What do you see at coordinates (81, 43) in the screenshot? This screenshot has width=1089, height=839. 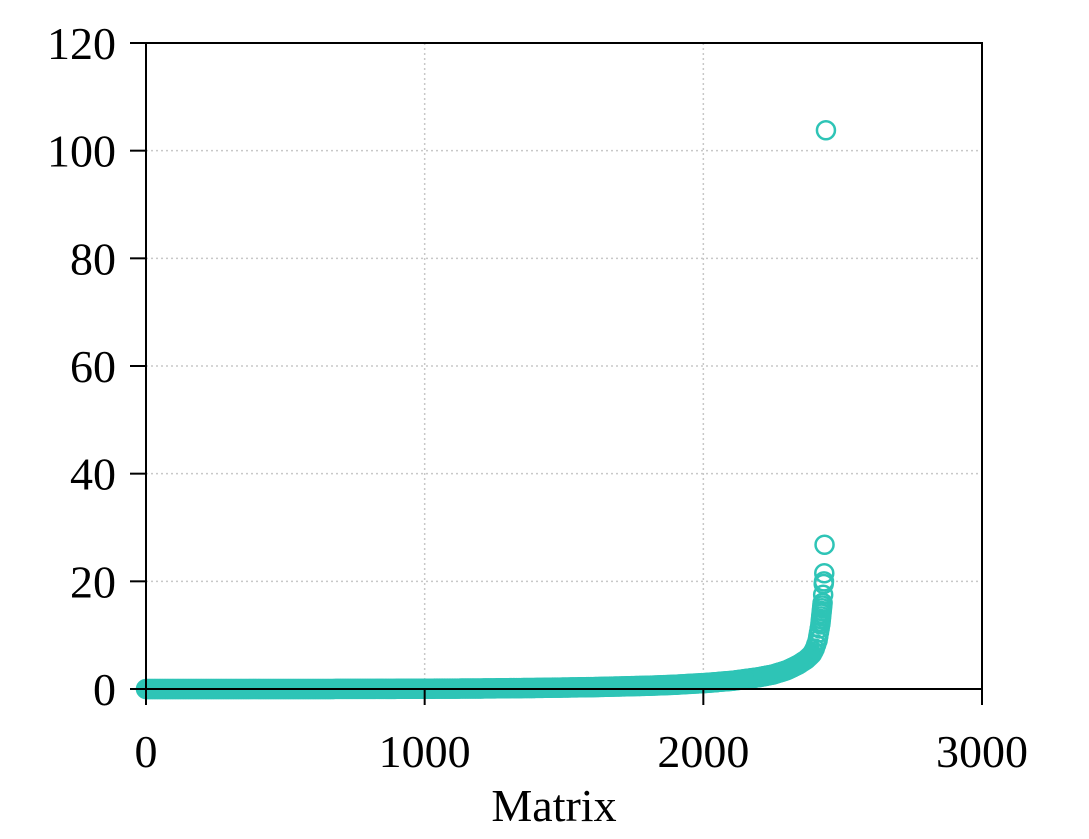 I see `y-tick-label: 120` at bounding box center [81, 43].